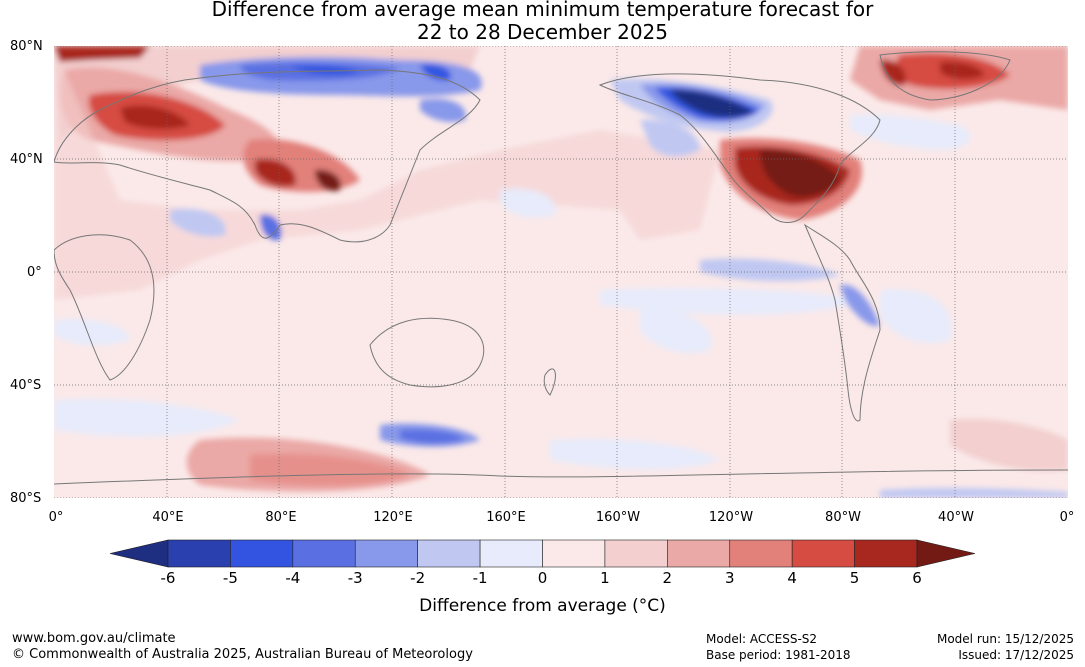 This screenshot has width=1085, height=667. I want to click on lon-label-0-east: 0°, so click(1067, 517).